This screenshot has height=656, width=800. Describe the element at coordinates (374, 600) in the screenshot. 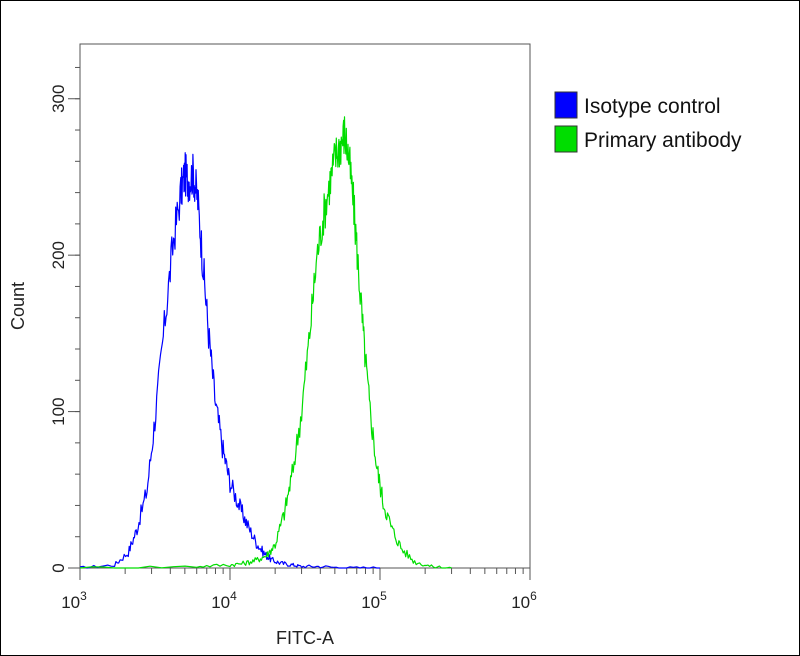

I see `x-tick-label: 10⁵` at that location.